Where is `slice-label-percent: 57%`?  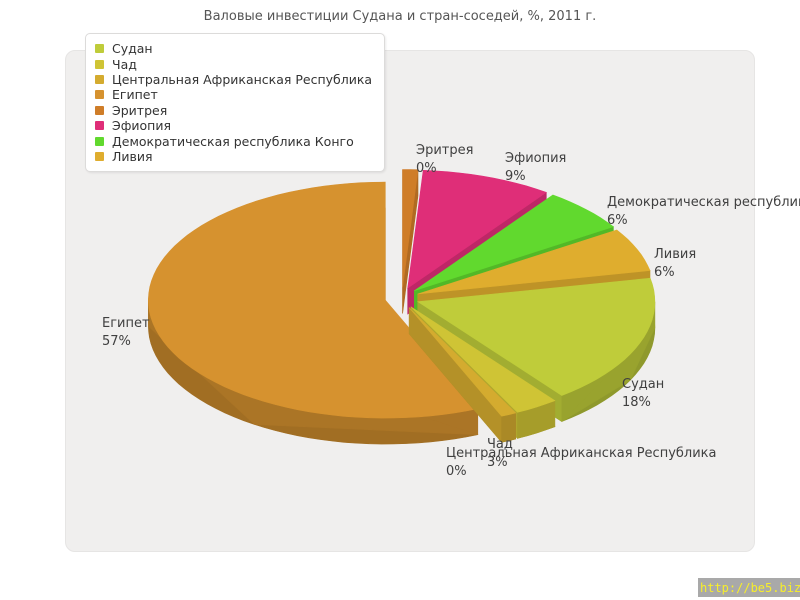 slice-label-percent: 57% is located at coordinates (116, 341).